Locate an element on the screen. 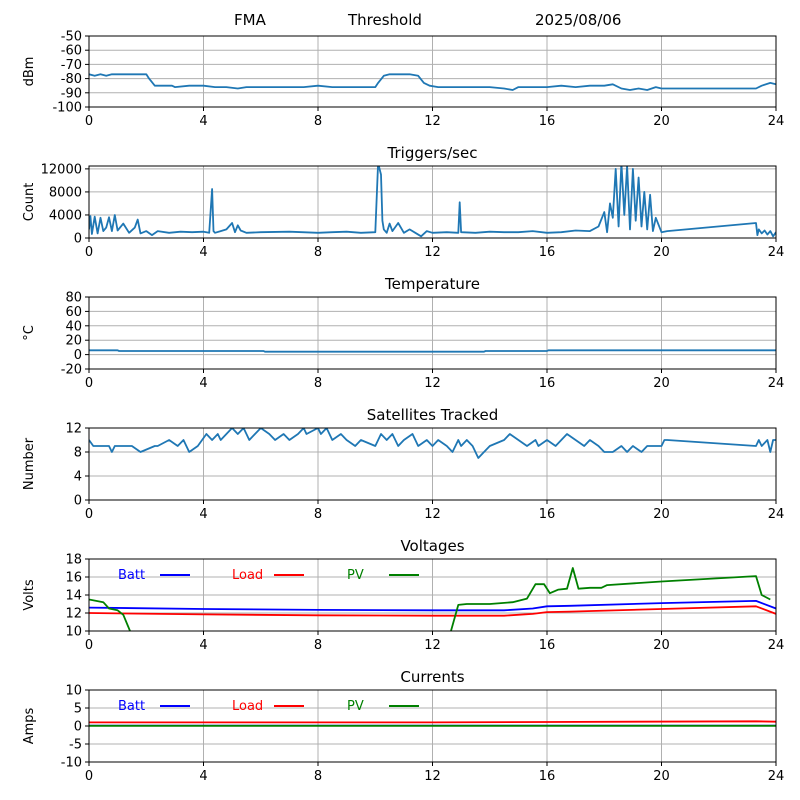 The height and width of the screenshot is (800, 800). y-tick-label: -10 is located at coordinates (71, 763).